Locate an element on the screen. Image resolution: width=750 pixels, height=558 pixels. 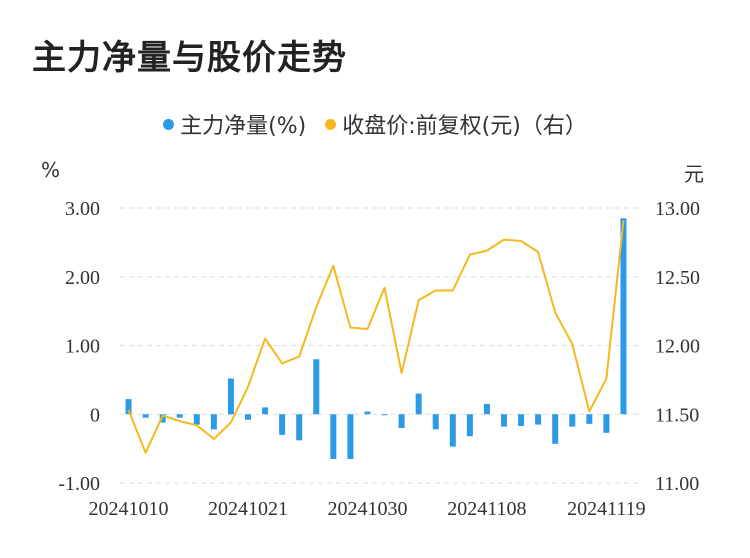
legend-bar-marker-icon is located at coordinates (169, 124).